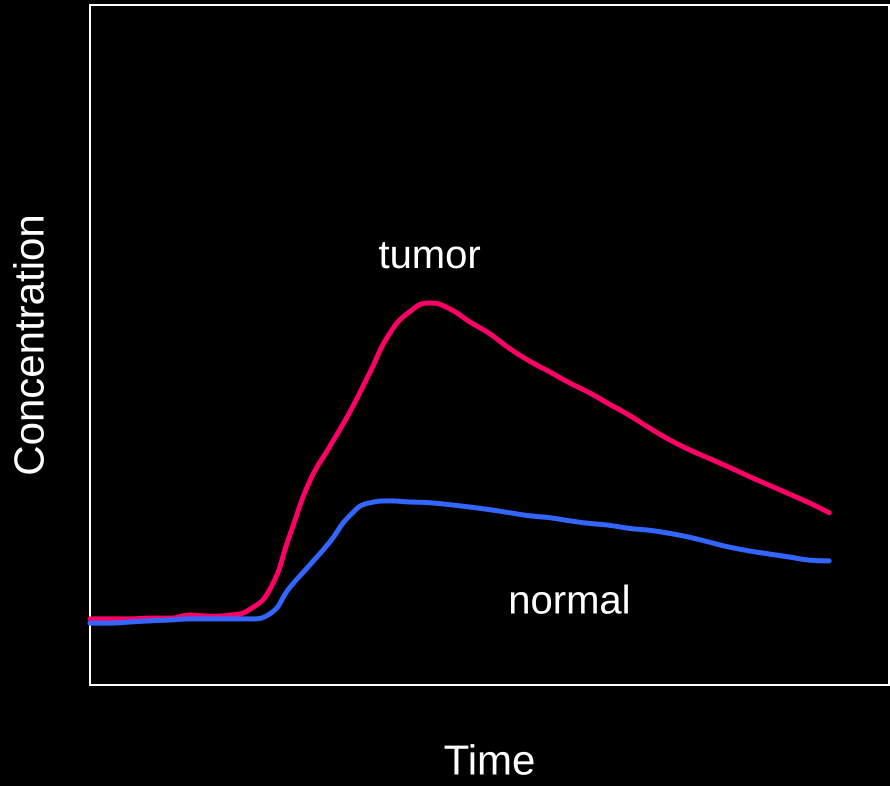 Image resolution: width=890 pixels, height=786 pixels. What do you see at coordinates (490, 760) in the screenshot?
I see `x-axis-title: Time` at bounding box center [490, 760].